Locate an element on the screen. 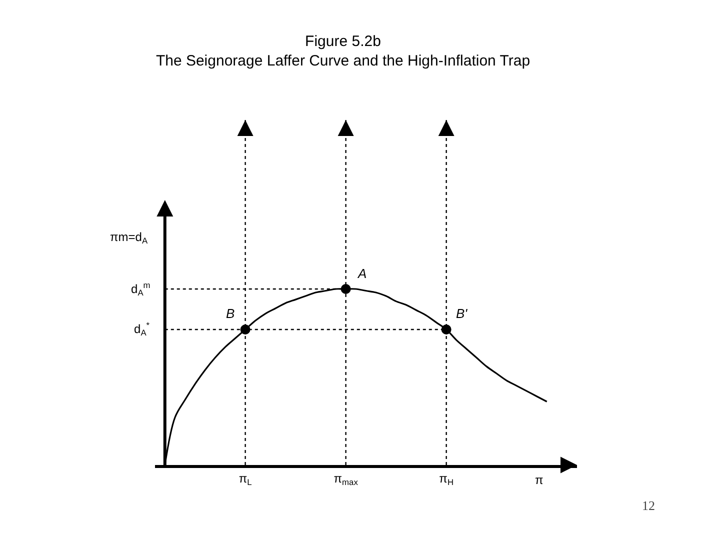 The height and width of the screenshot is (540, 720). annotation: A is located at coordinates (362, 273).